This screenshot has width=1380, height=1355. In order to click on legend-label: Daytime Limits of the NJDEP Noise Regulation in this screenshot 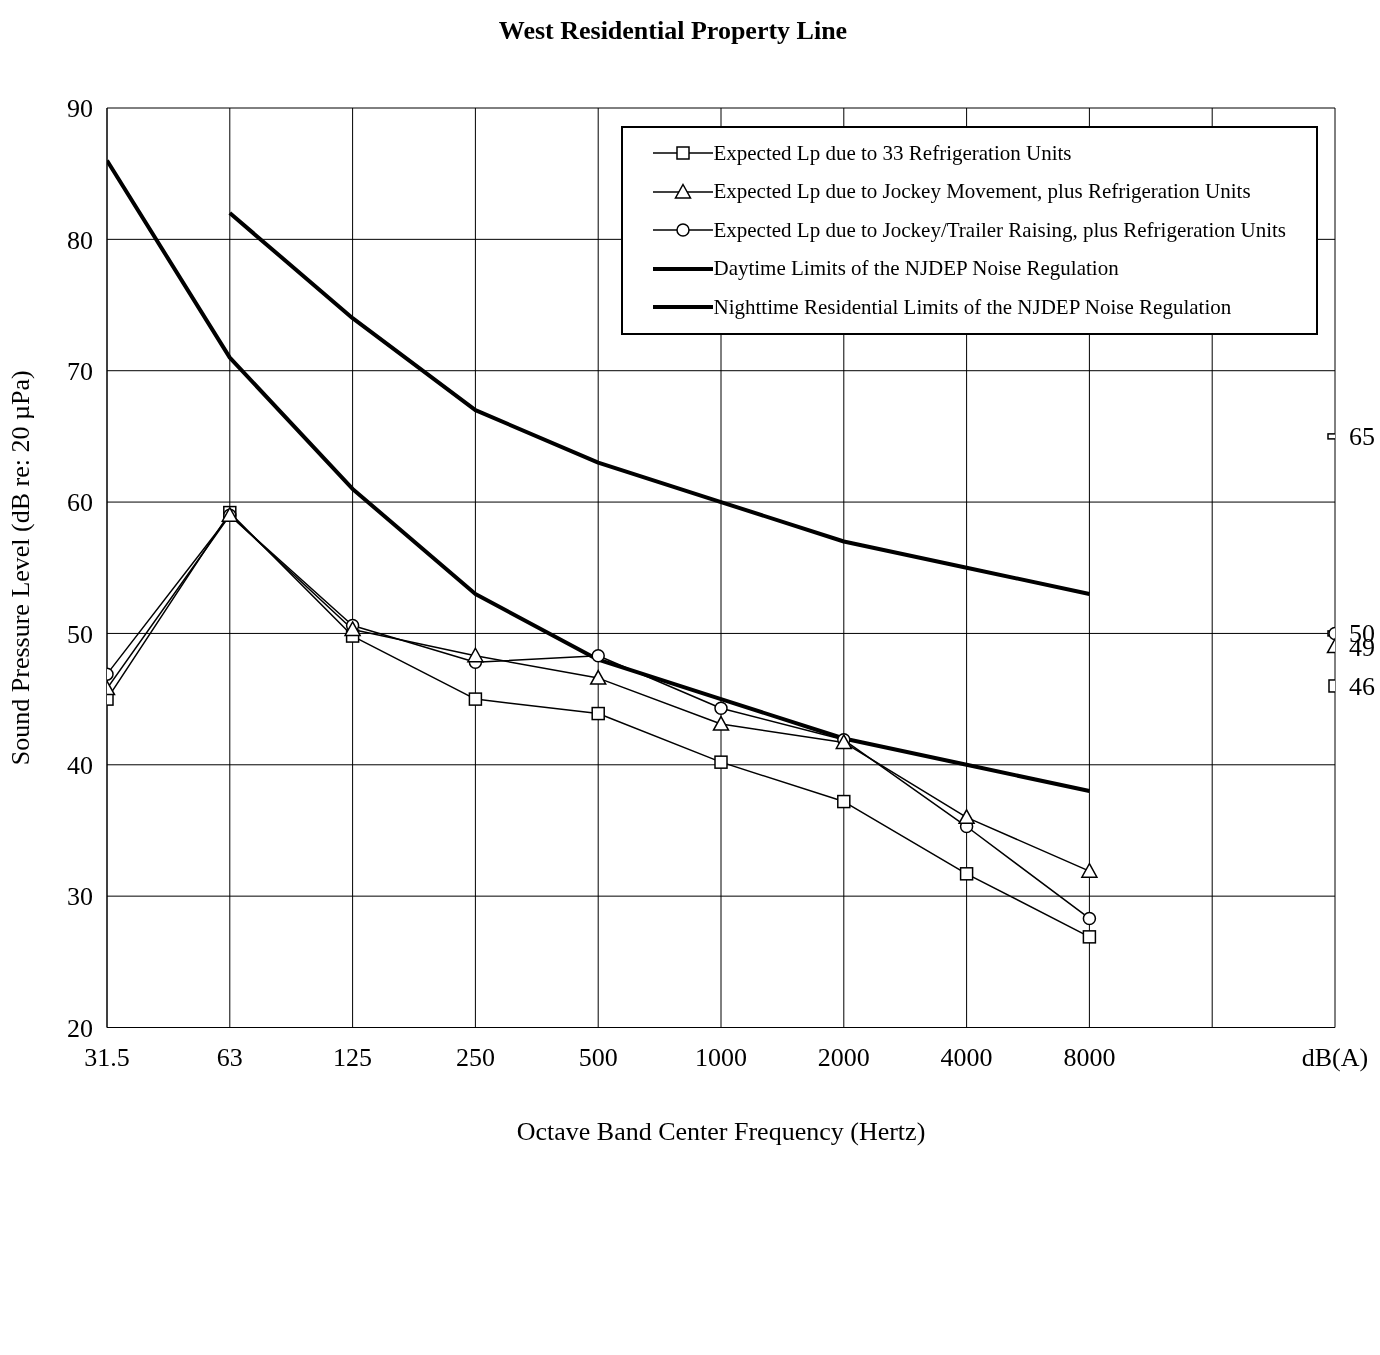, I will do `click(916, 269)`.